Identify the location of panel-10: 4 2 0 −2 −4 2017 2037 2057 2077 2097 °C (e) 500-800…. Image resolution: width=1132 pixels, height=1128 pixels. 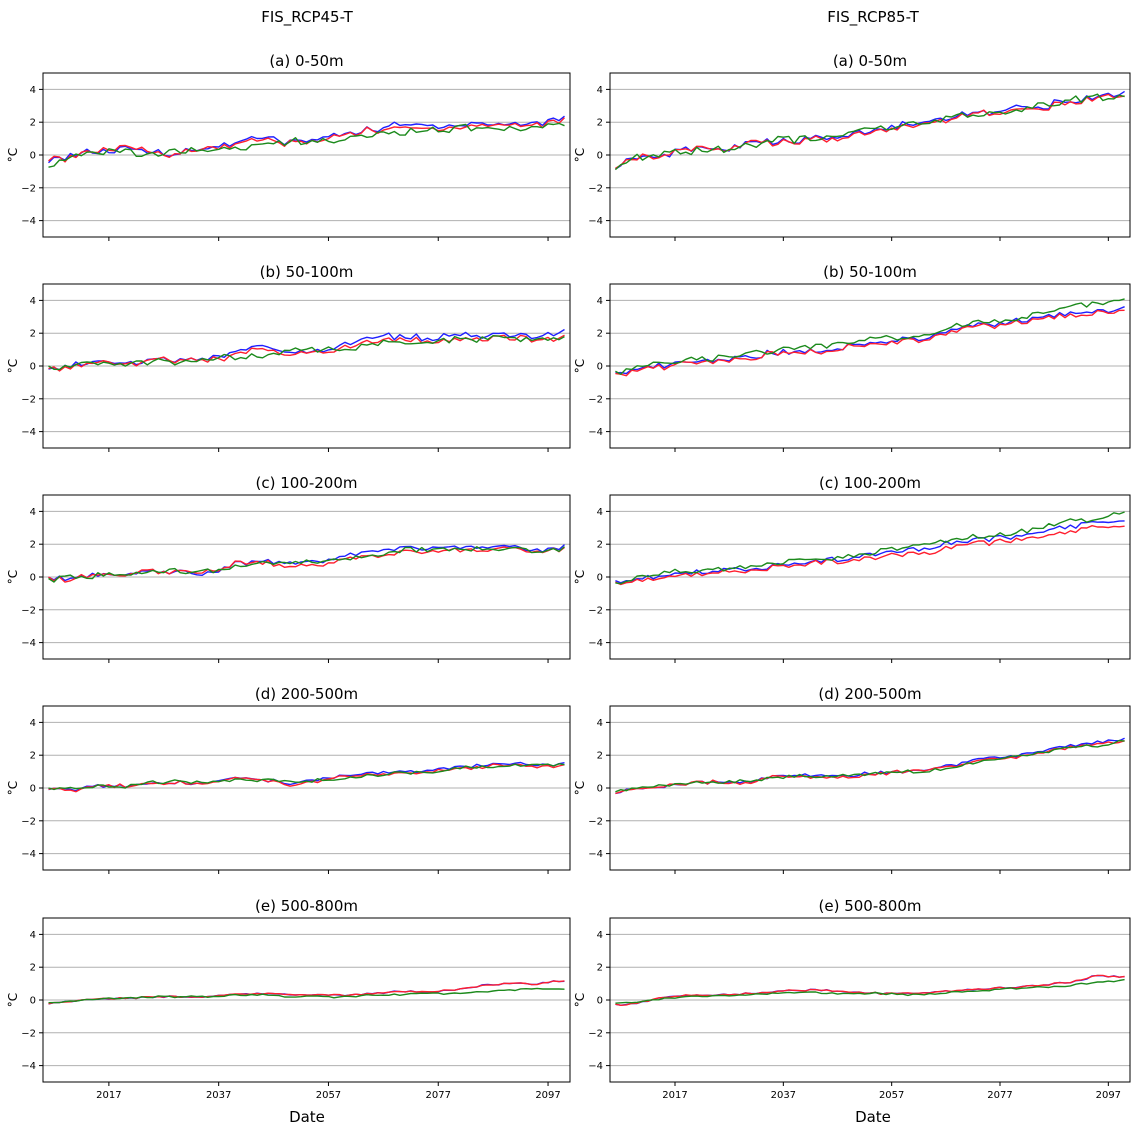
(852, 999).